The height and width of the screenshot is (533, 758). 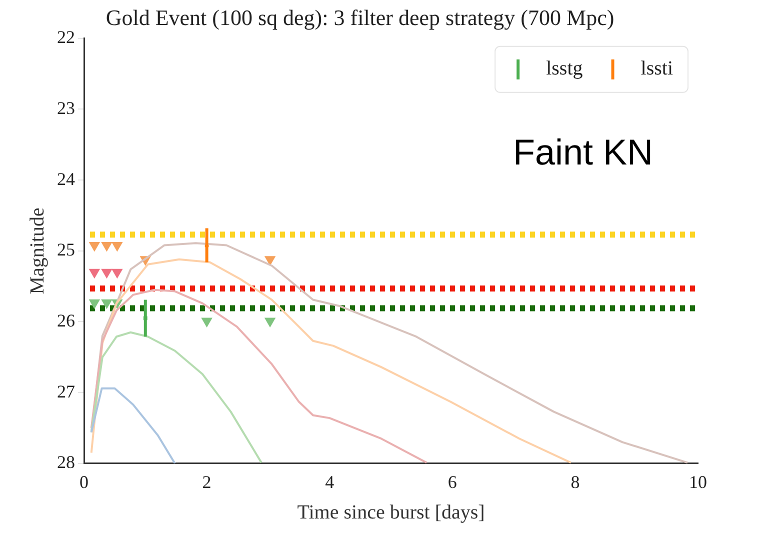 I want to click on x-tick-label: 10, so click(x=698, y=482).